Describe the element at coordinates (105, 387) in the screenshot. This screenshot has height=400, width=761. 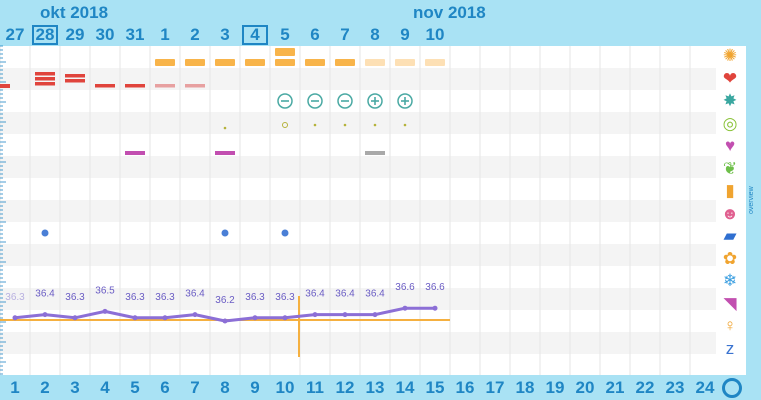
I see `cycle-day-4: 4` at that location.